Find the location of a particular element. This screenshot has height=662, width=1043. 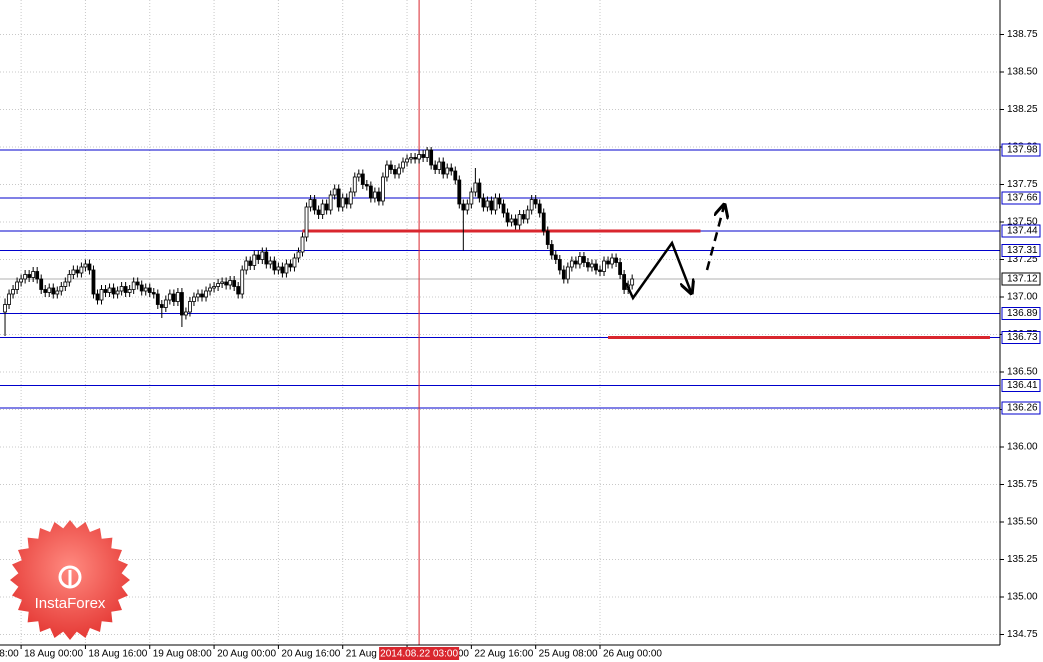

level-label: 137.31 is located at coordinates (1022, 250).